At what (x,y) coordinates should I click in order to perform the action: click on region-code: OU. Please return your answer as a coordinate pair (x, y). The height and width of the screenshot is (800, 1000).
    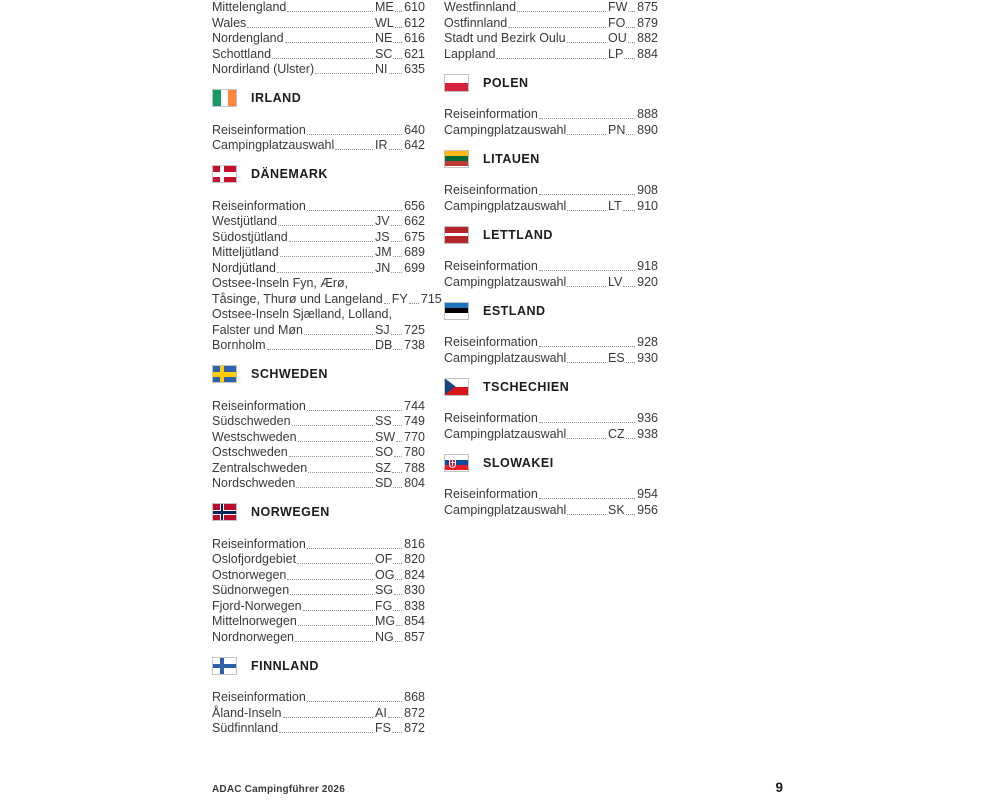
    Looking at the image, I should click on (617, 38).